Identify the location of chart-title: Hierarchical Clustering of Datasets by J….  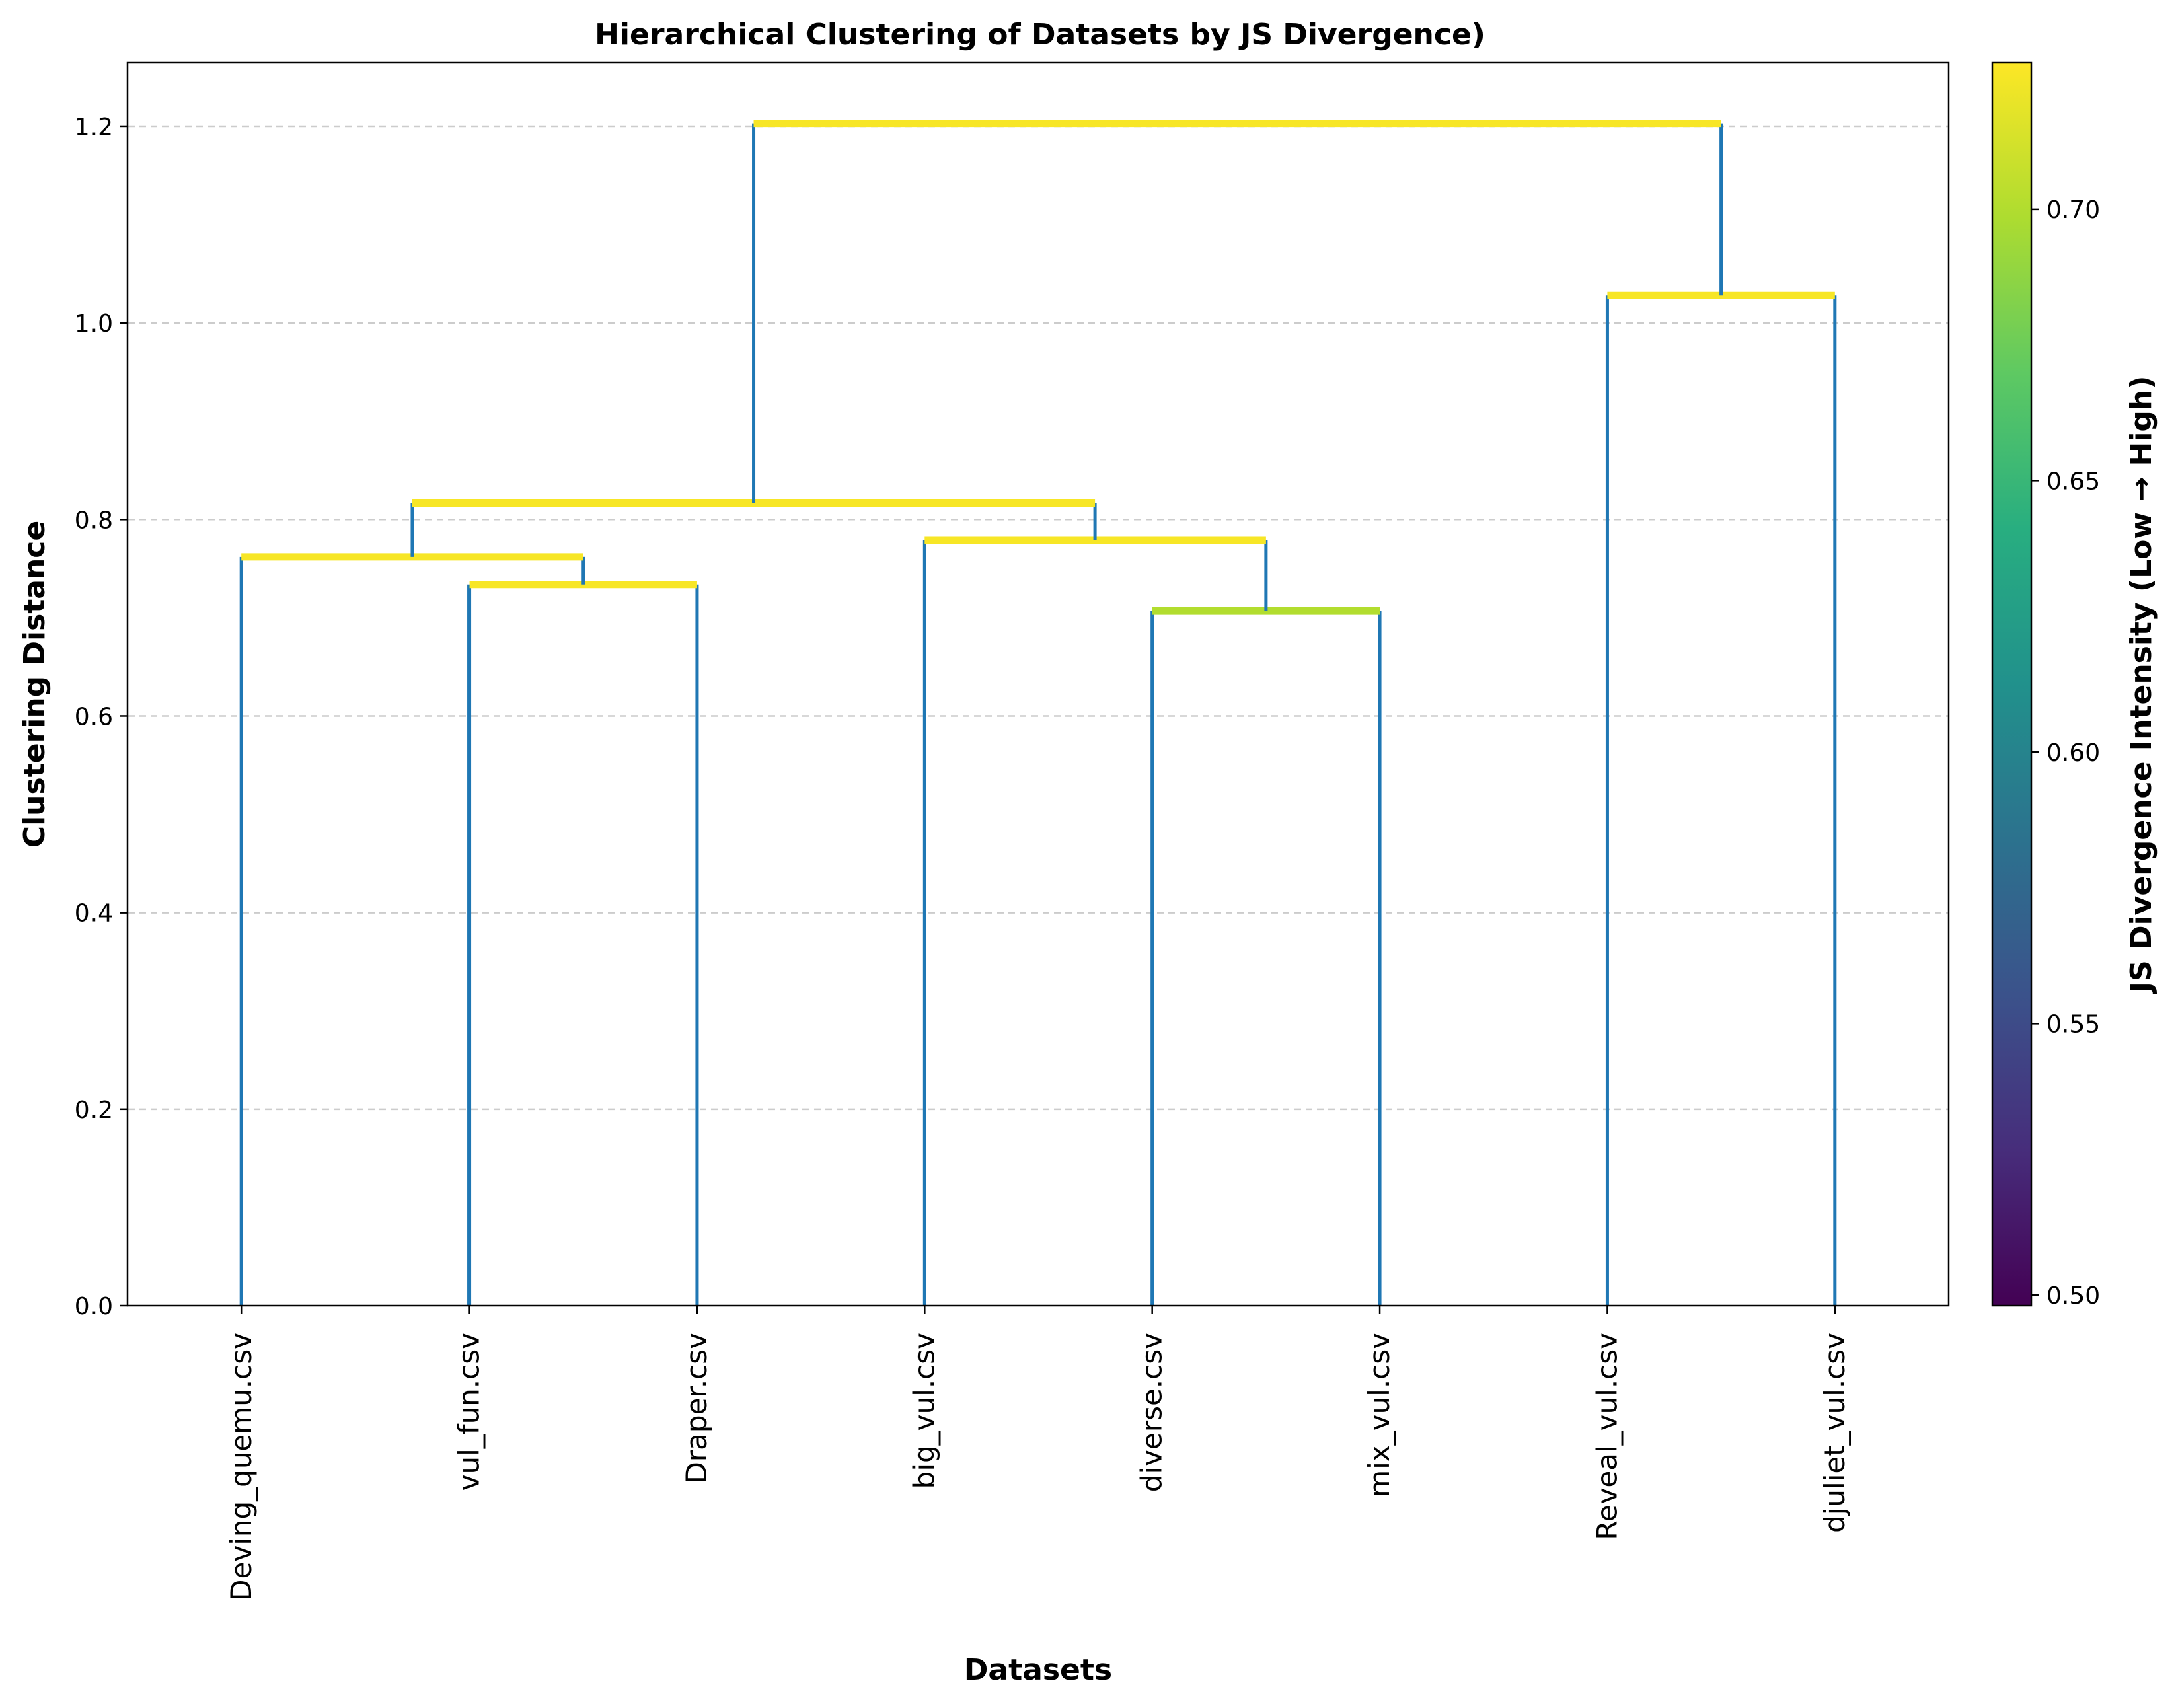
(1040, 34).